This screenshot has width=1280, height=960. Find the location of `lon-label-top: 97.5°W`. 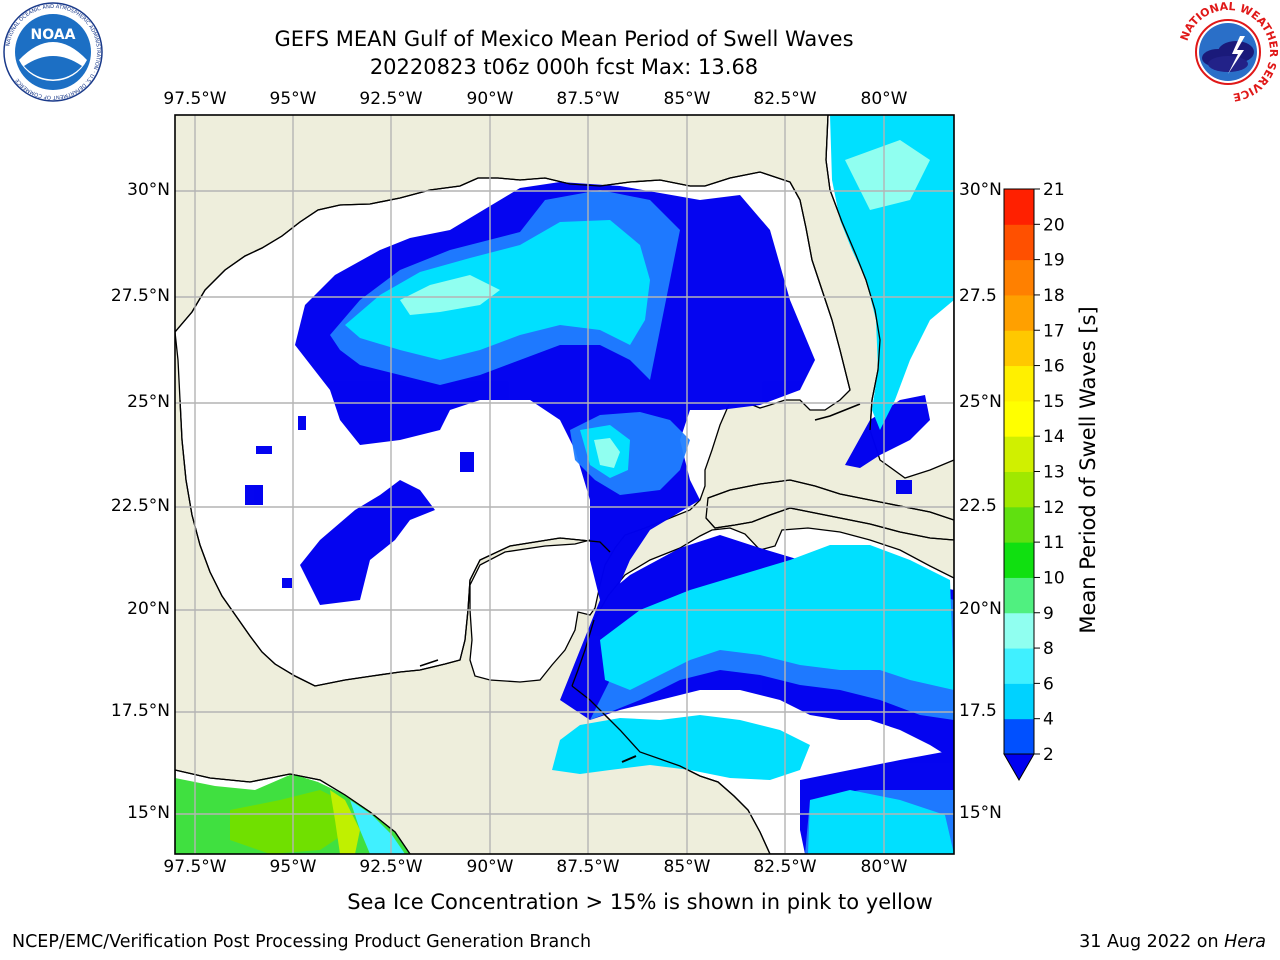

lon-label-top: 97.5°W is located at coordinates (195, 99).